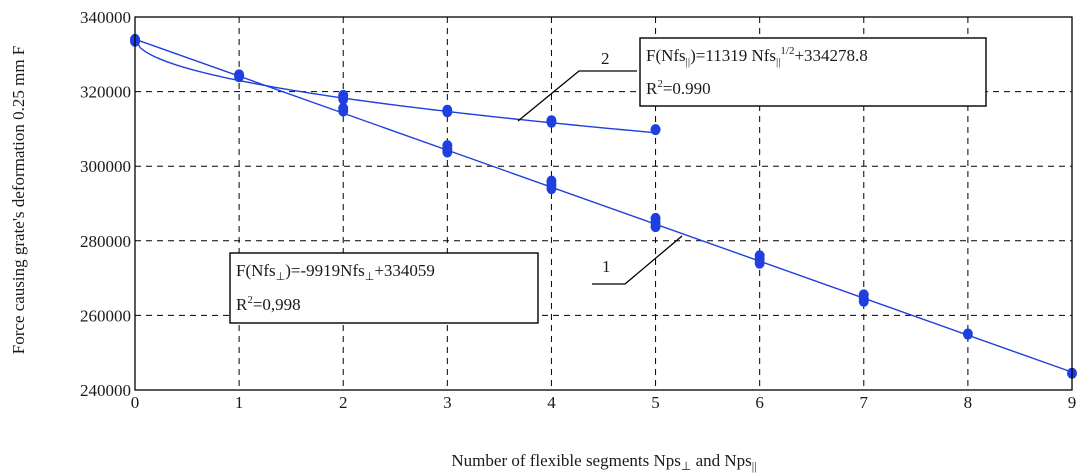 The height and width of the screenshot is (473, 1079). What do you see at coordinates (678, 88) in the screenshot?
I see `r-squared-text: R2=0.990` at bounding box center [678, 88].